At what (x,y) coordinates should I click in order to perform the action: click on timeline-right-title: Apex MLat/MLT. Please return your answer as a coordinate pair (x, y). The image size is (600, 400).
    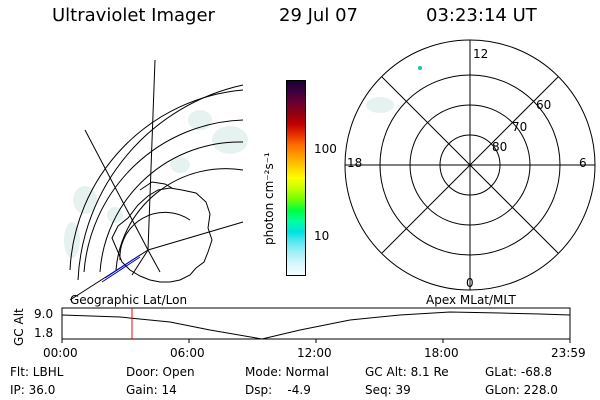
    Looking at the image, I should click on (471, 300).